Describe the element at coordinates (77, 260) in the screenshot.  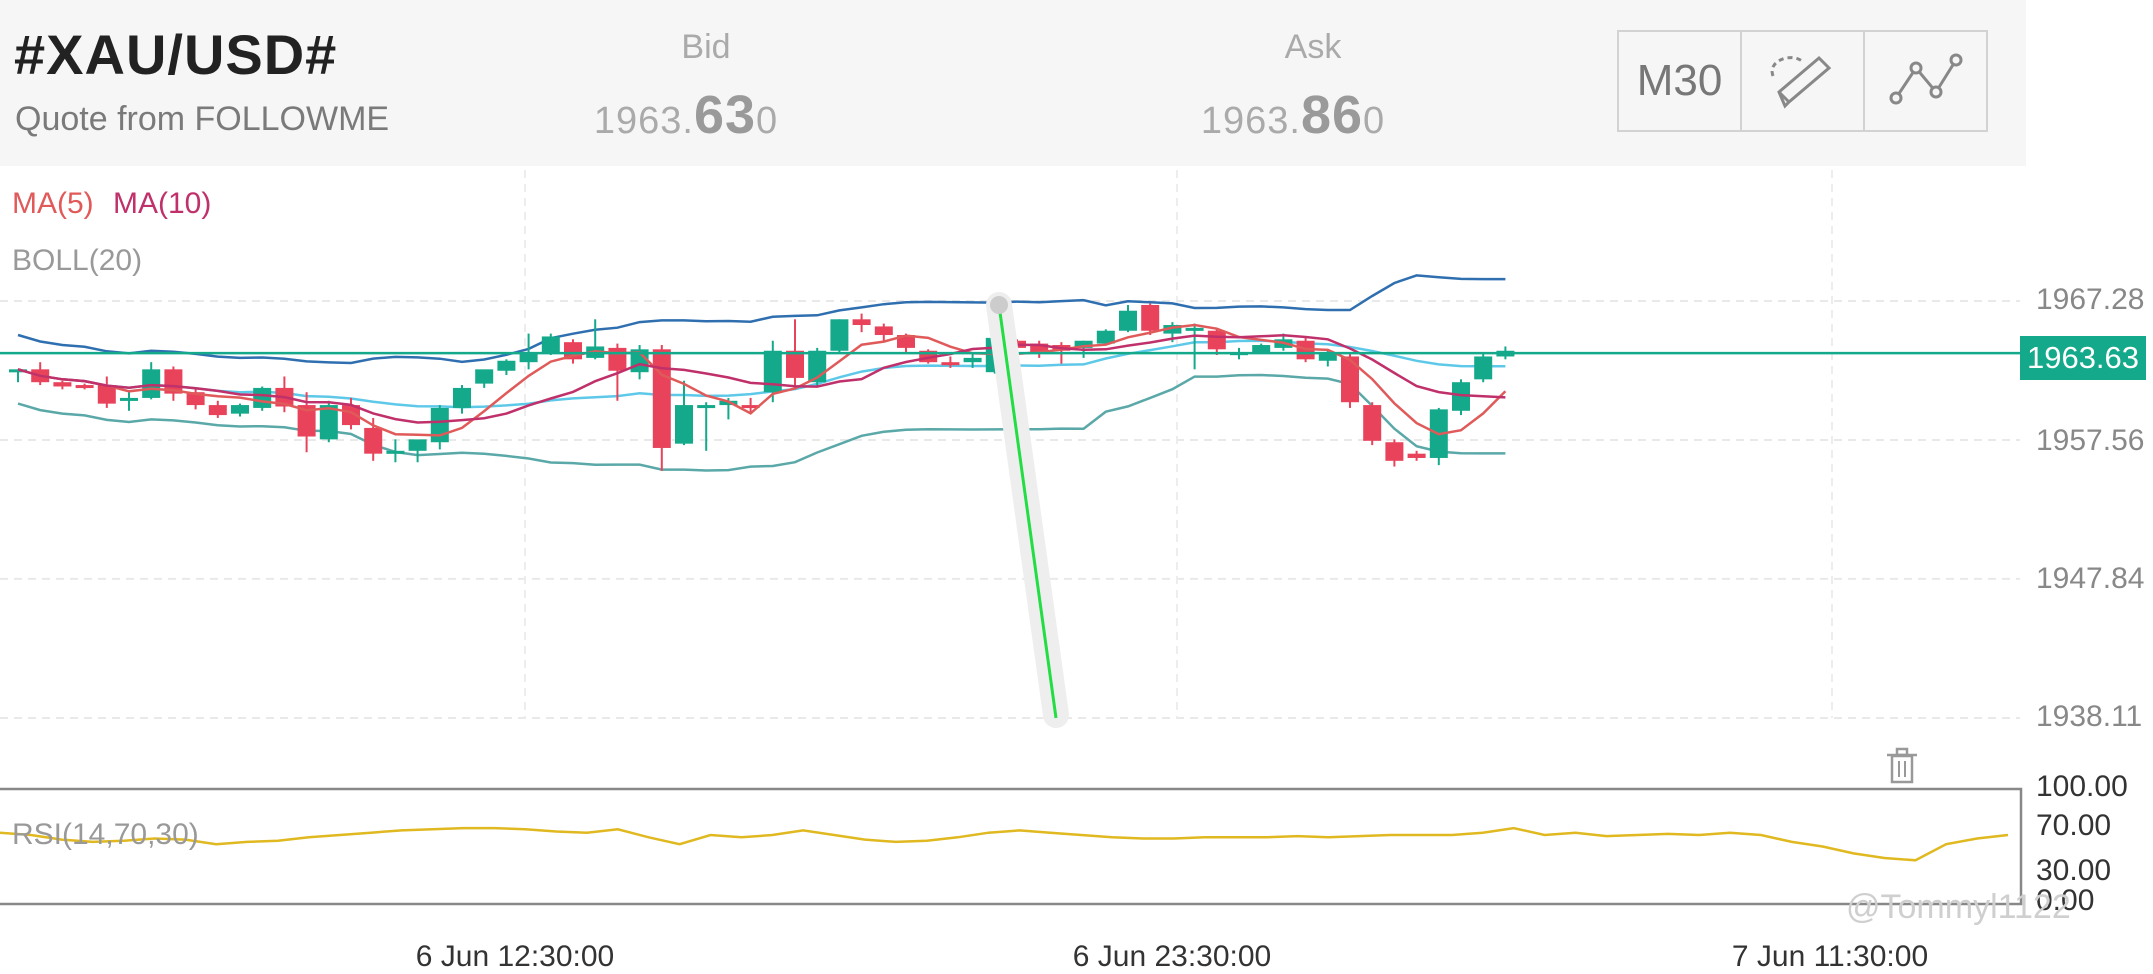
I see `legend-boll: BOLL(20)` at that location.